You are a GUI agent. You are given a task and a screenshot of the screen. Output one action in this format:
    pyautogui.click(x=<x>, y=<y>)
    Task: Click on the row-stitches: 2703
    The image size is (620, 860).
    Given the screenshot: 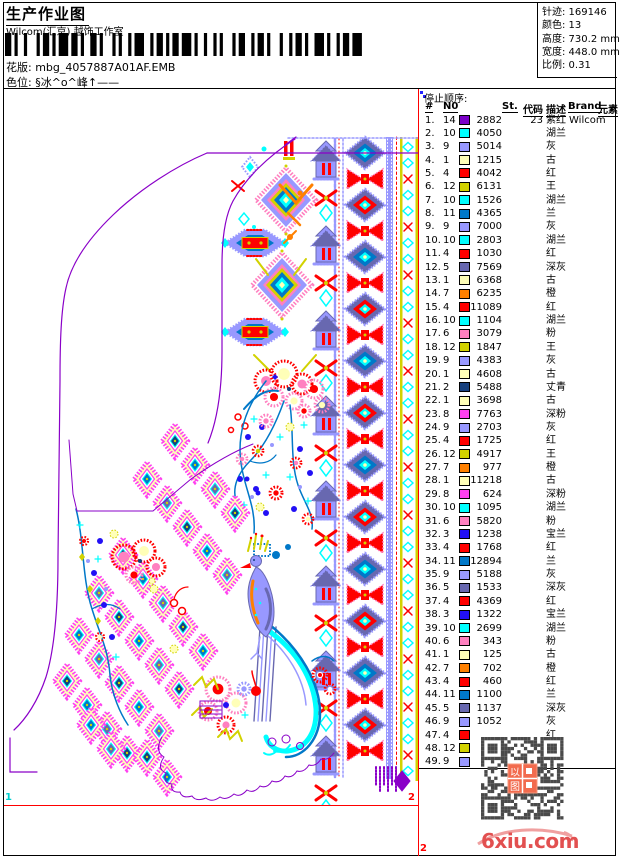 What is the action you would take?
    pyautogui.click(x=489, y=427)
    